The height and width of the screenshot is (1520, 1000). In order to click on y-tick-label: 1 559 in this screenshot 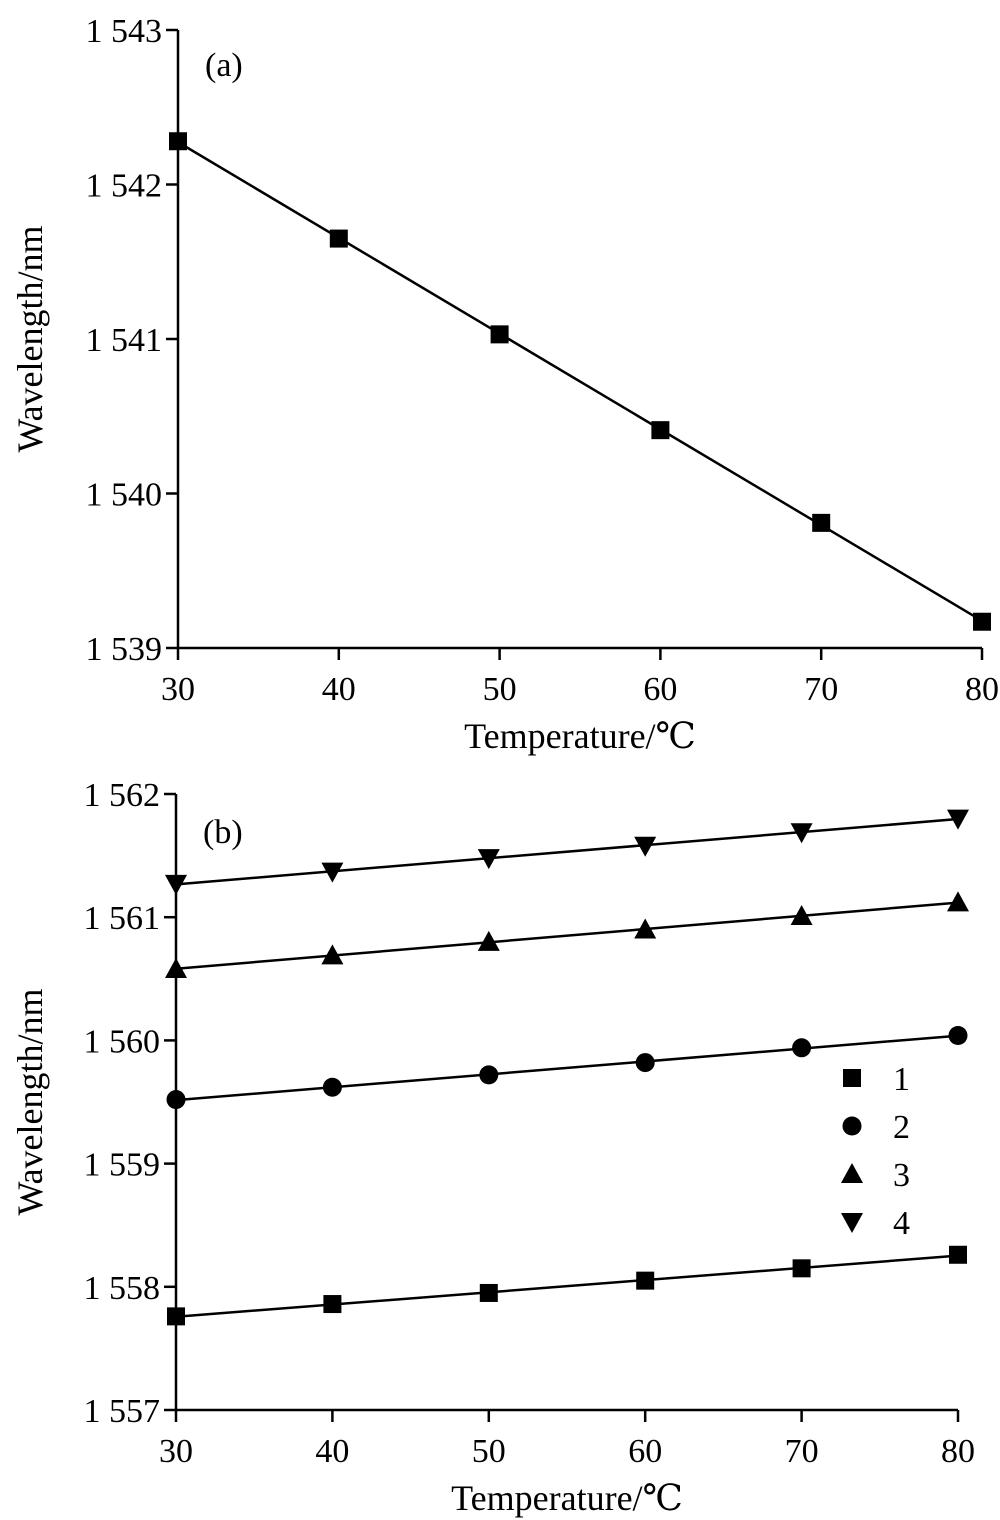, I will do `click(122, 1165)`.